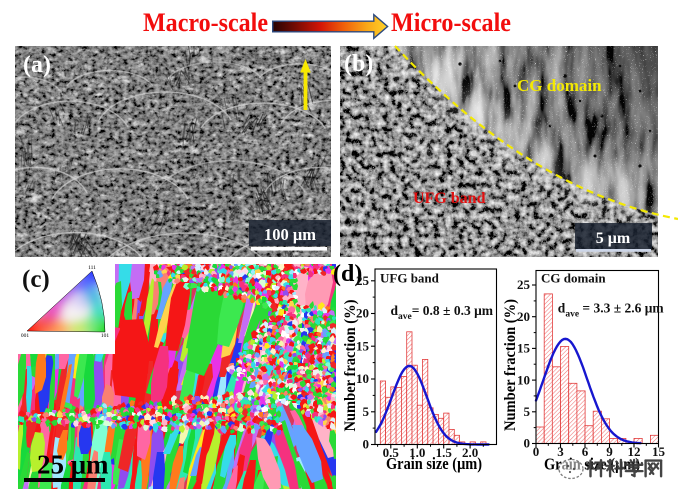 The image size is (678, 499). I want to click on svg-text: 2.0, so click(470, 452).